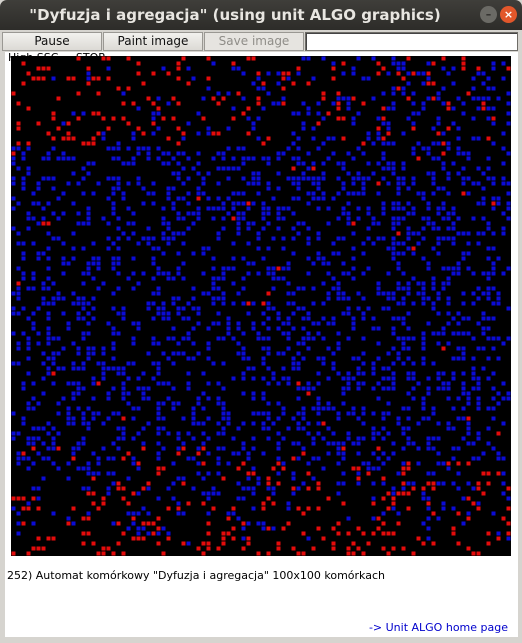 The width and height of the screenshot is (522, 643). What do you see at coordinates (438, 627) in the screenshot?
I see `home-link: -> Unit ALGO home page` at bounding box center [438, 627].